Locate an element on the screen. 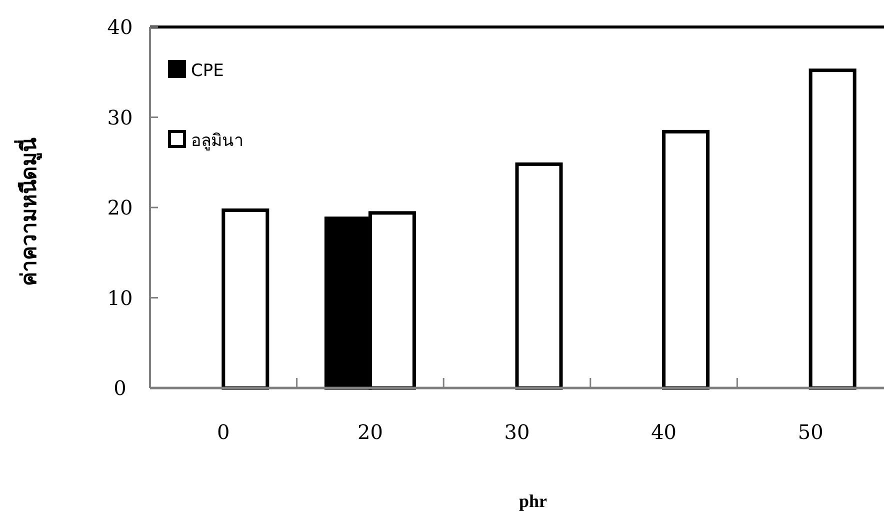 This screenshot has width=884, height=526. y-axis-title: ค่าความหนืดมูนี่ is located at coordinates (28, 211).